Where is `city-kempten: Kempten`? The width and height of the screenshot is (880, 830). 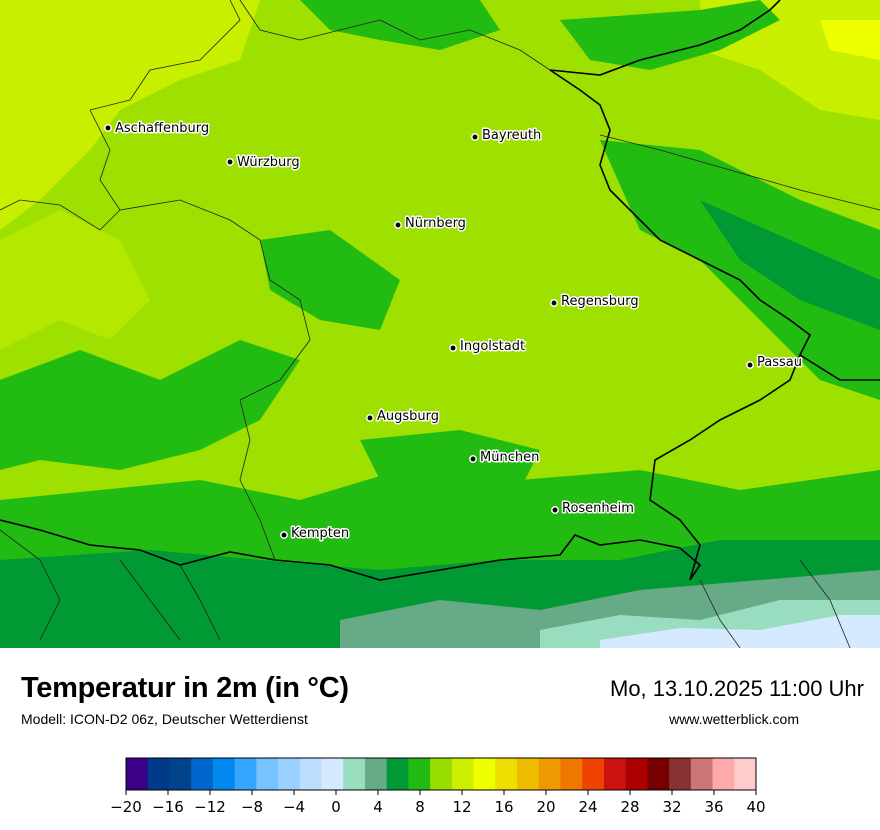
city-kempten: Kempten is located at coordinates (315, 534).